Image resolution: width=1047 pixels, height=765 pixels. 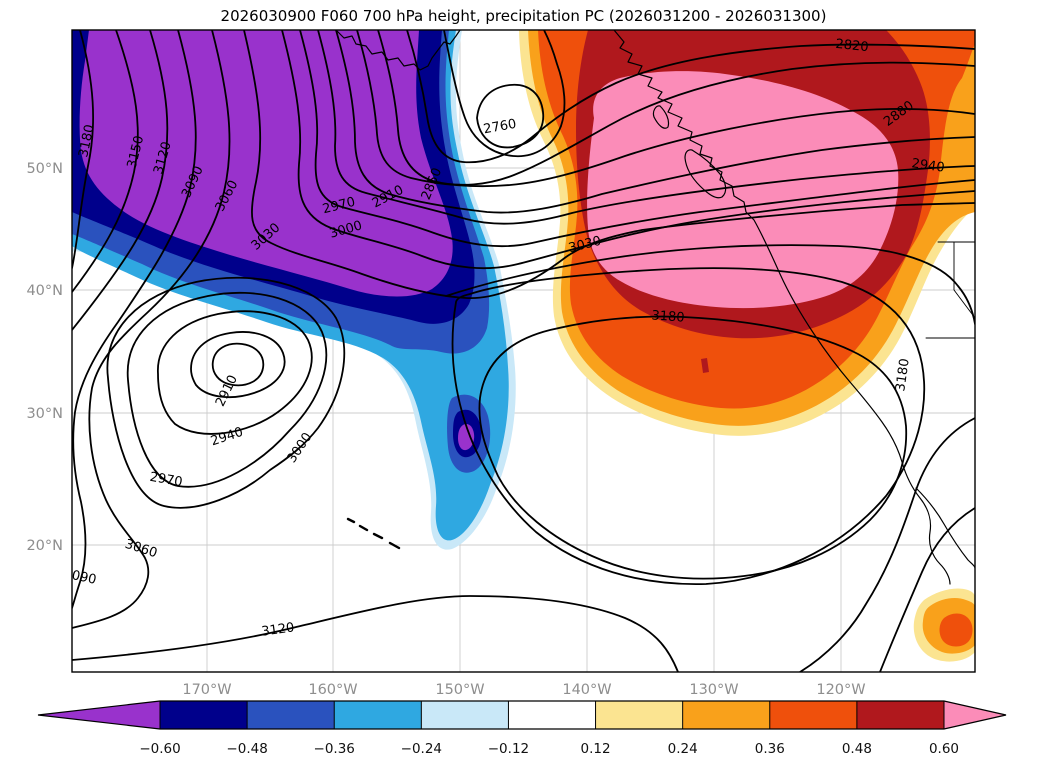 What do you see at coordinates (165, 480) in the screenshot?
I see `contour-label: 2970` at bounding box center [165, 480].